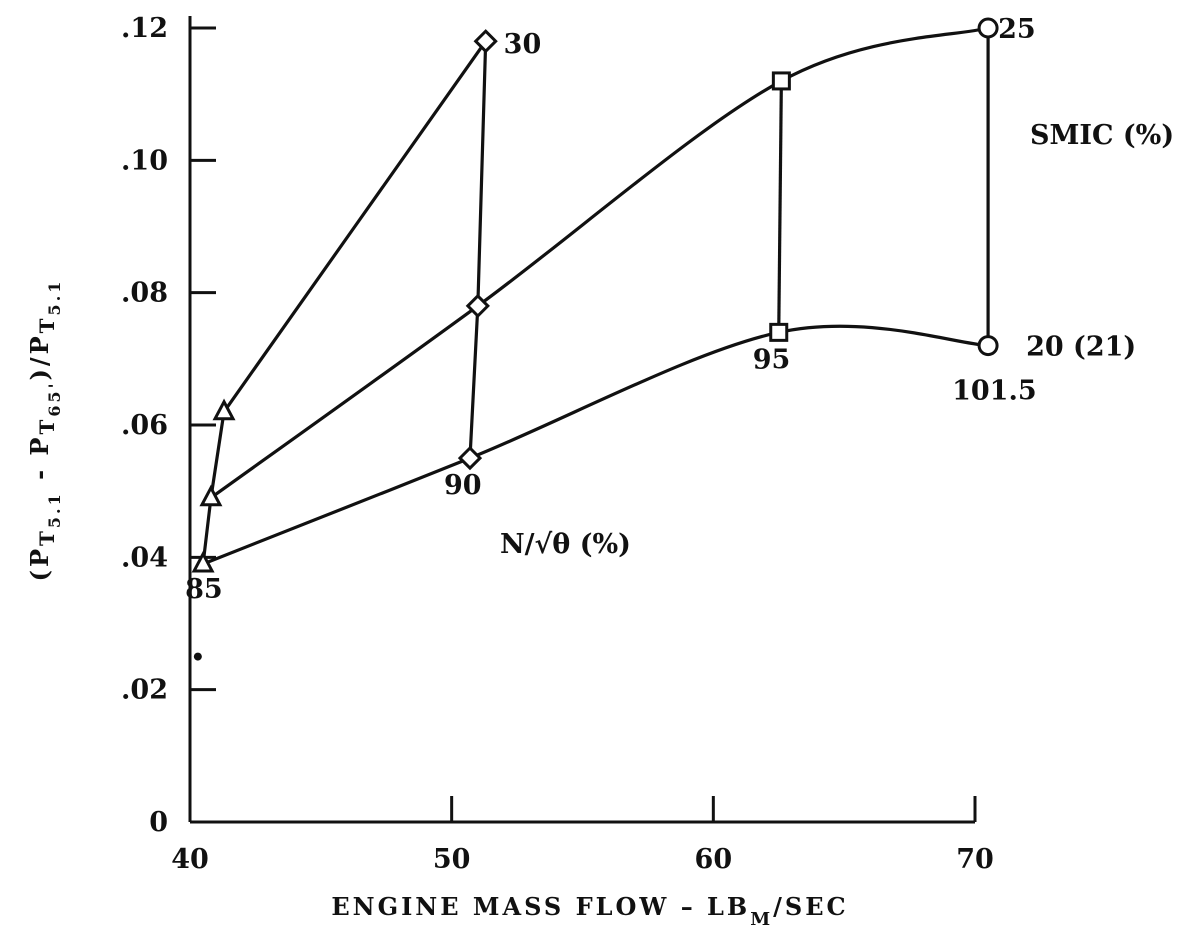 The image size is (1185, 947). What do you see at coordinates (540, 906) in the screenshot?
I see `x-axis-title-main: ENGINE MASS FLOW – LB` at bounding box center [540, 906].